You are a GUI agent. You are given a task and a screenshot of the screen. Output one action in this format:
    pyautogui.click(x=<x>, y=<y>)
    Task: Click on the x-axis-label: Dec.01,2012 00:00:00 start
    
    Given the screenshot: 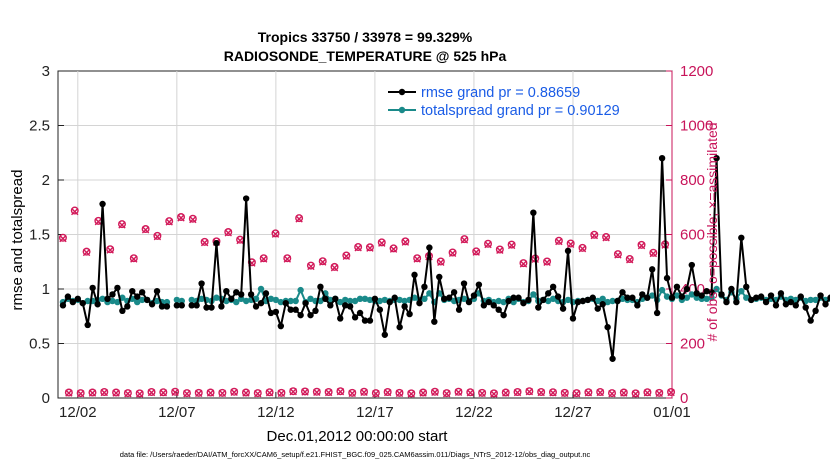 What is the action you would take?
    pyautogui.click(x=358, y=436)
    